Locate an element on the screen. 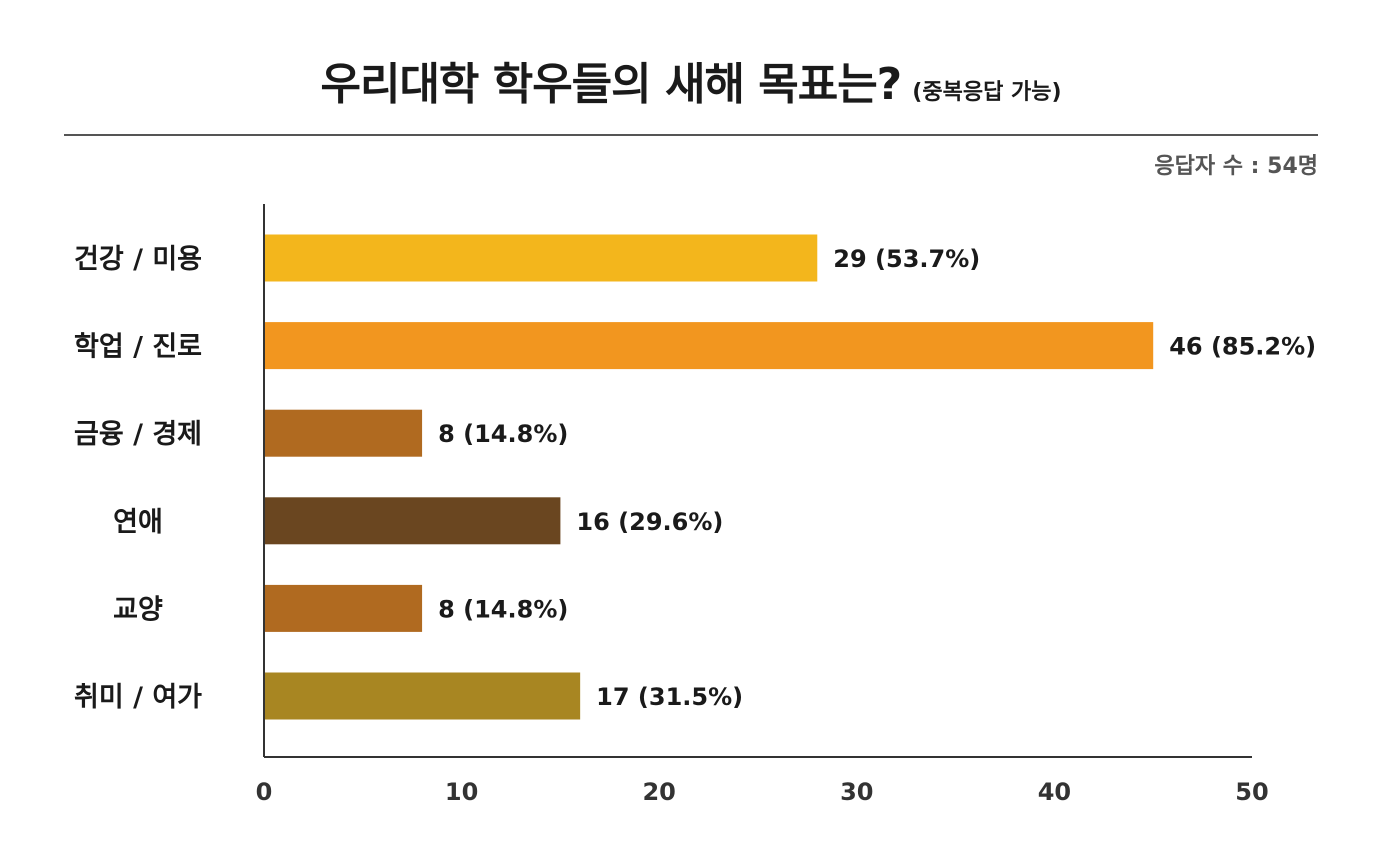 The image size is (1382, 863). x-tick-label: 10 is located at coordinates (461, 792).